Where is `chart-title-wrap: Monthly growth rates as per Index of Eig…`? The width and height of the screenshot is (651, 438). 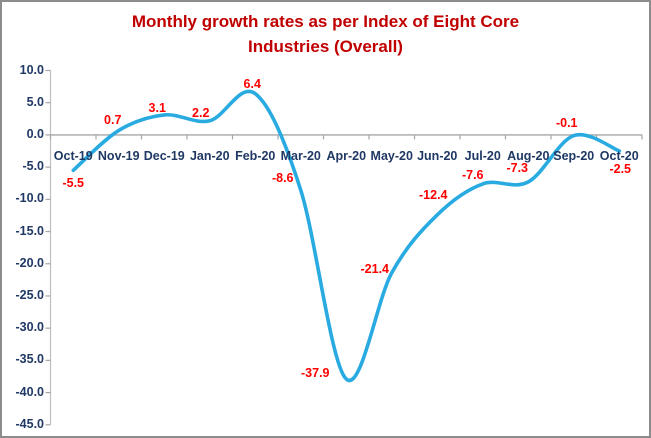
chart-title-wrap: Monthly growth rates as per Index of Eig… is located at coordinates (325, 34).